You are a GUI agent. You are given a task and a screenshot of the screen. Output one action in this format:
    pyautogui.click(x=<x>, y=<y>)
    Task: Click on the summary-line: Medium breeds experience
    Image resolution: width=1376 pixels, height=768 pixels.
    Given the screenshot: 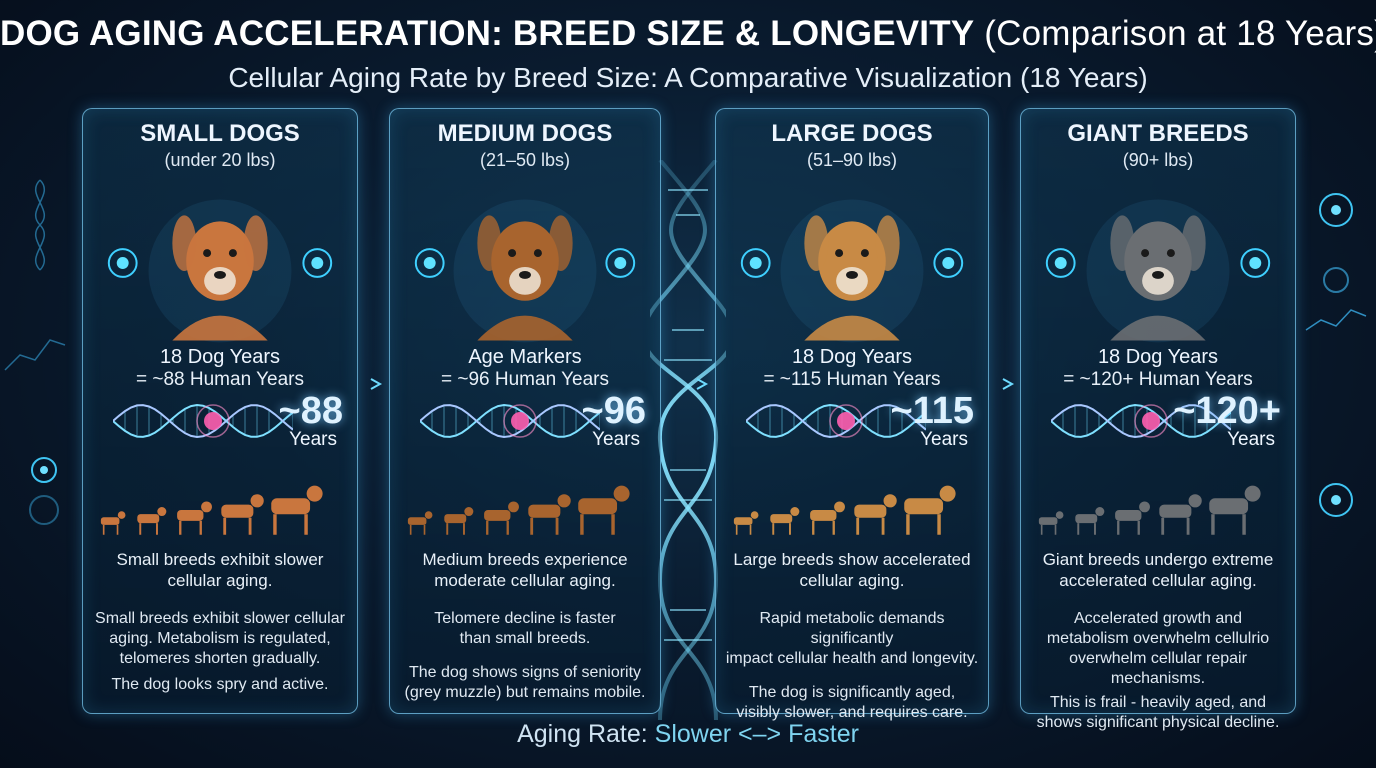 What is the action you would take?
    pyautogui.click(x=525, y=559)
    